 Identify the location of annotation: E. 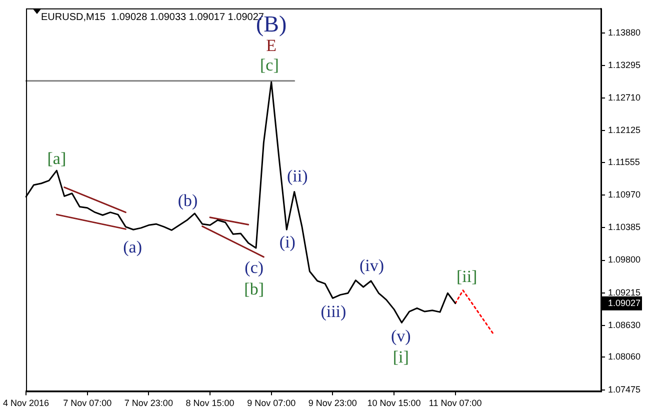
(271, 46).